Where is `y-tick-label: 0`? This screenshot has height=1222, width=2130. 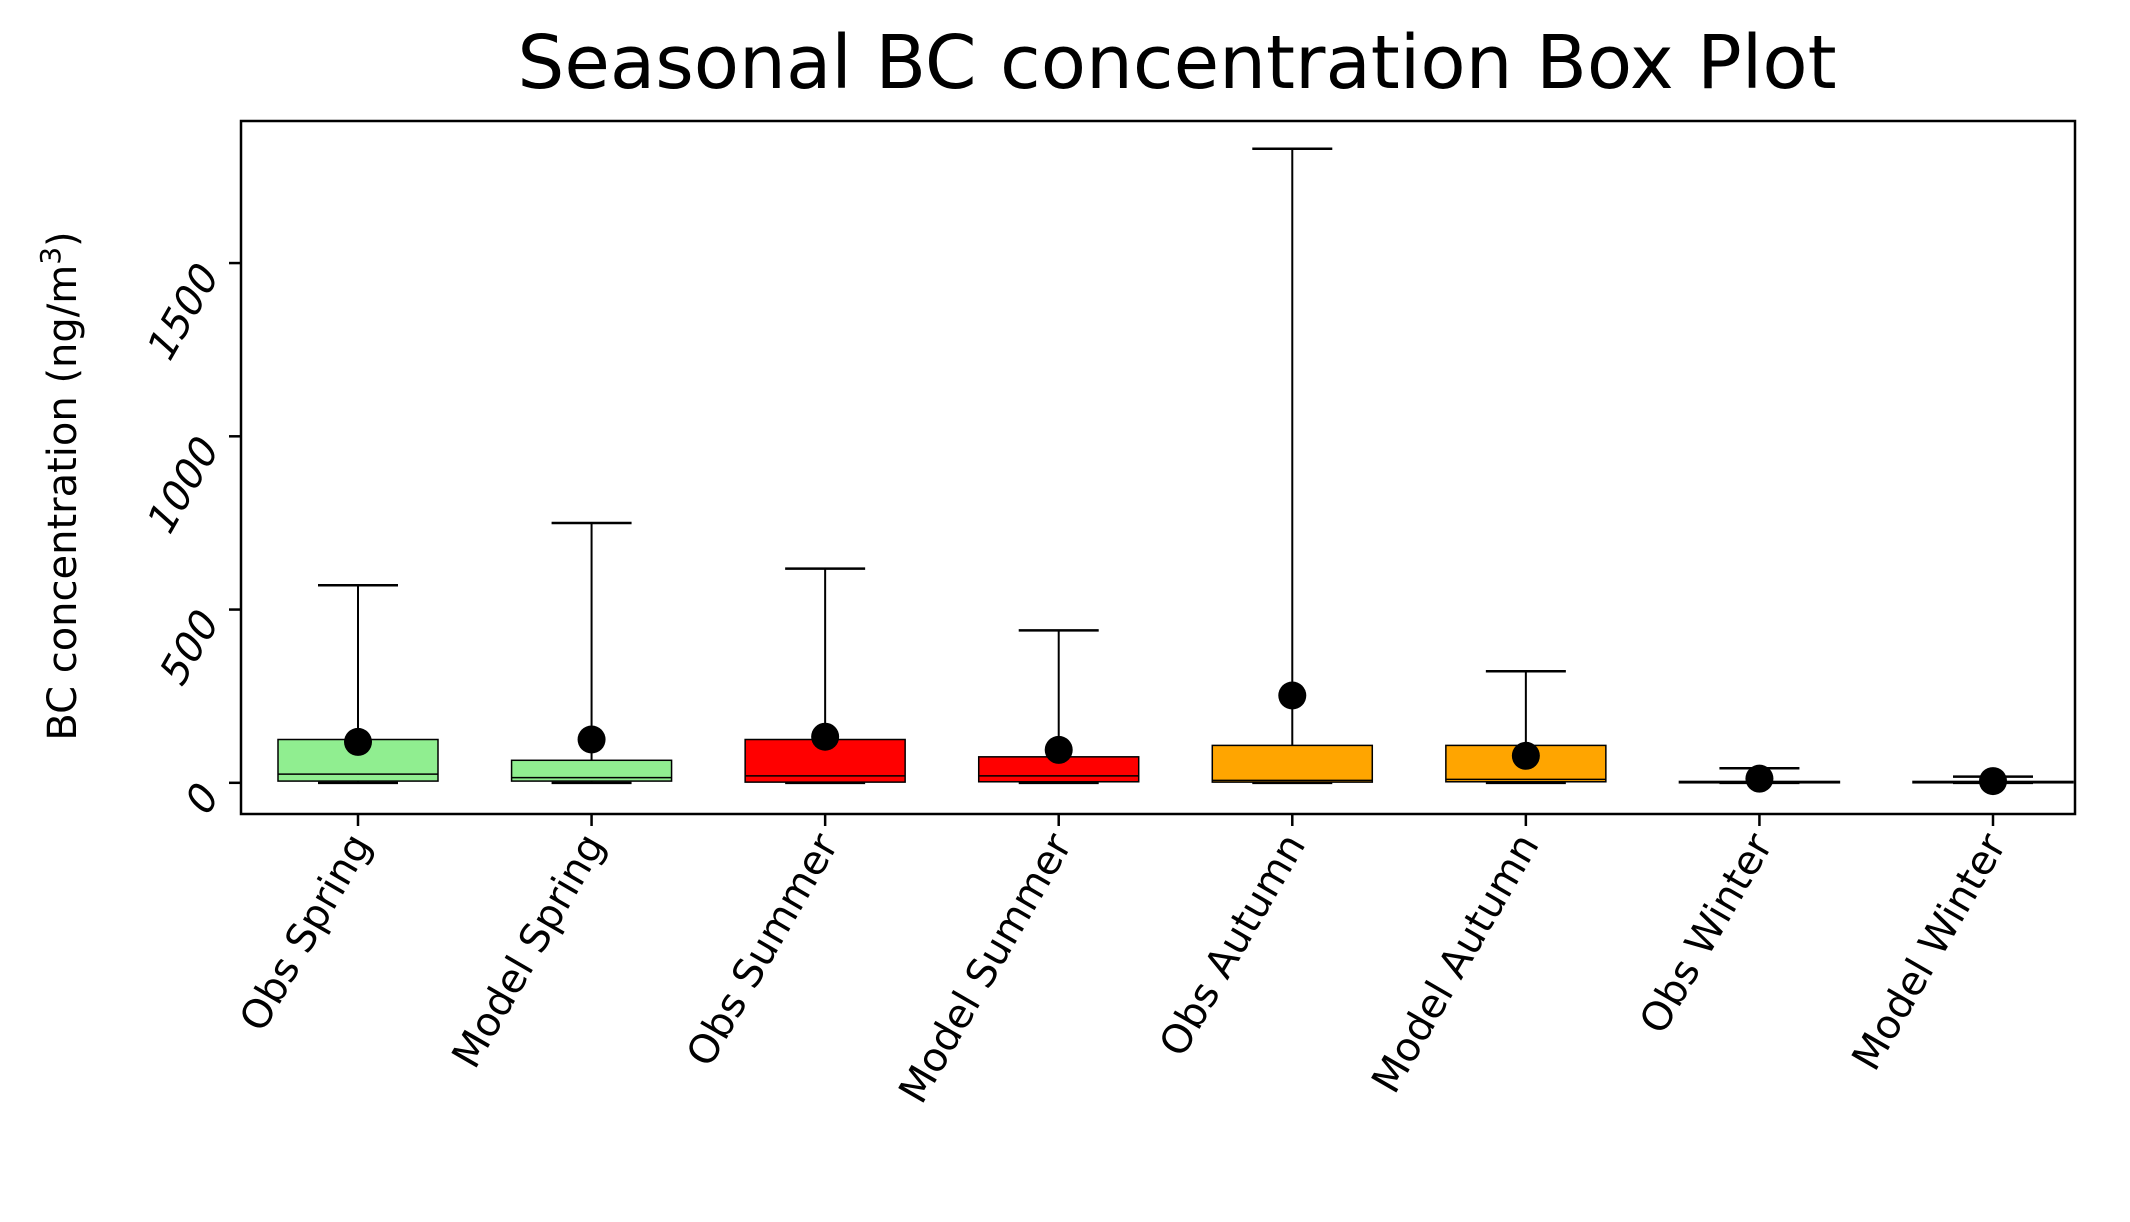
y-tick-label: 0 is located at coordinates (202, 798).